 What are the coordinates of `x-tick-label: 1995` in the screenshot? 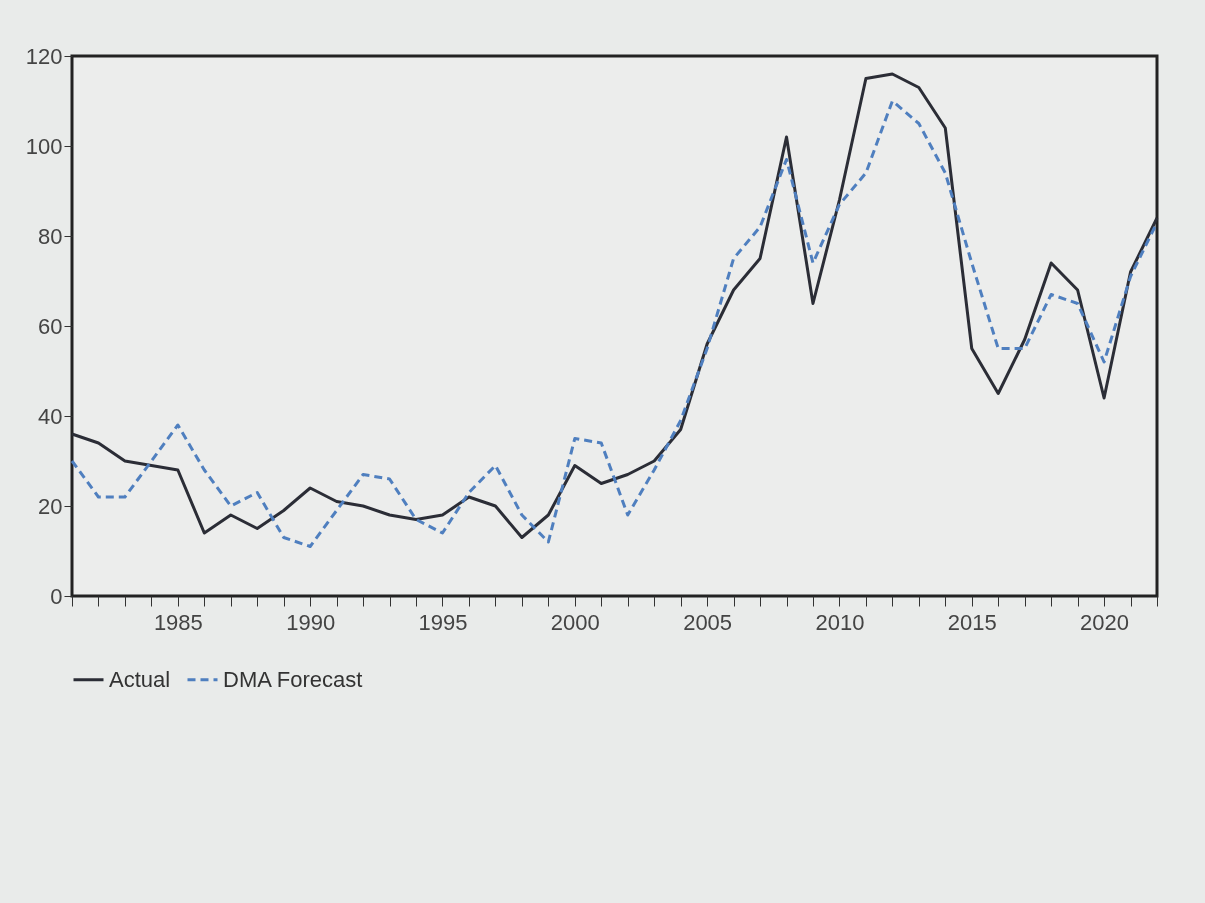 It's located at (443, 622).